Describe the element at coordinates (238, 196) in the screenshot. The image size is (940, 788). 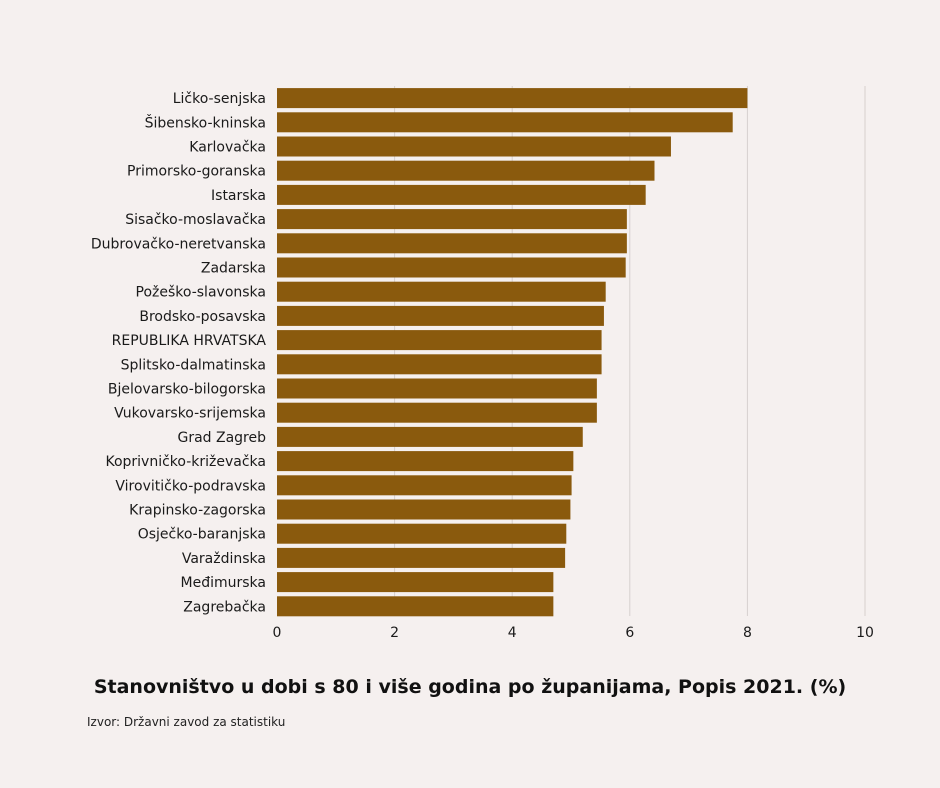
I see `category-label: Istarska` at that location.